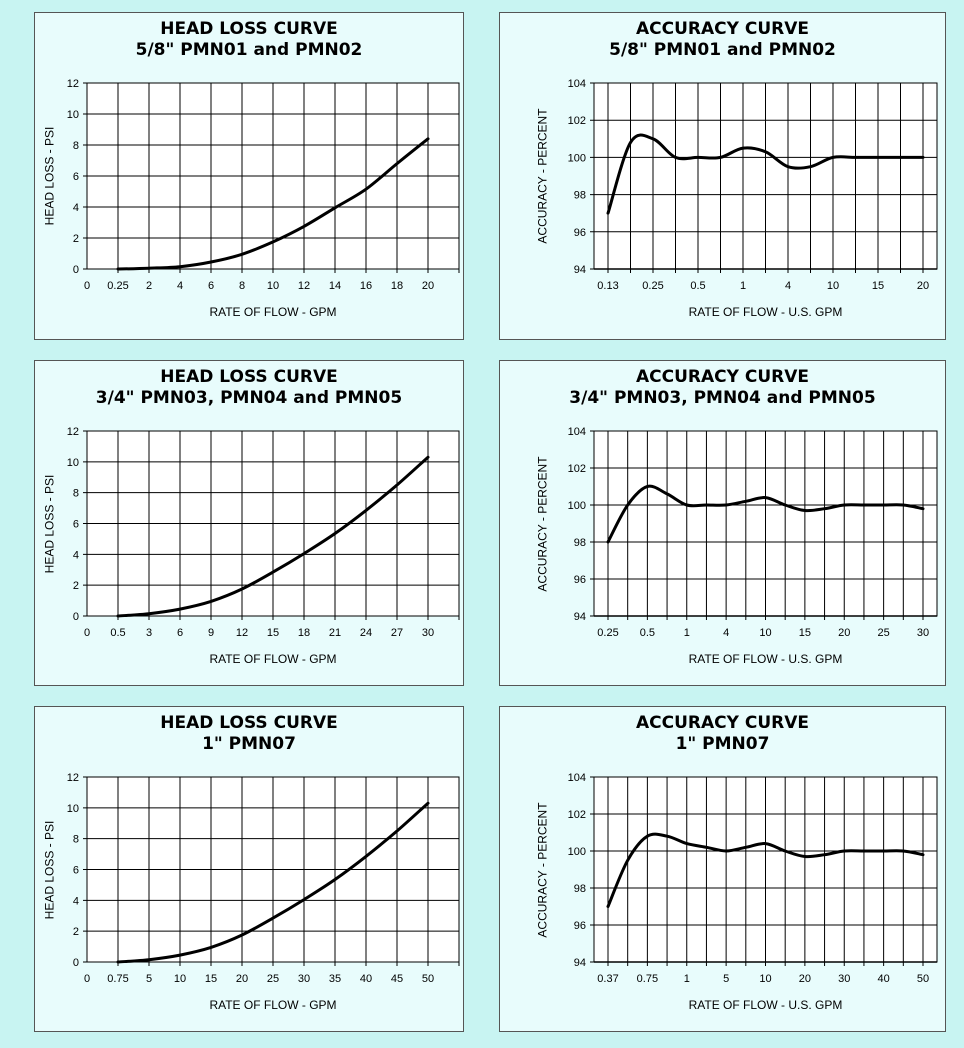  Describe the element at coordinates (397, 633) in the screenshot. I see `x-tick-label: 27` at that location.